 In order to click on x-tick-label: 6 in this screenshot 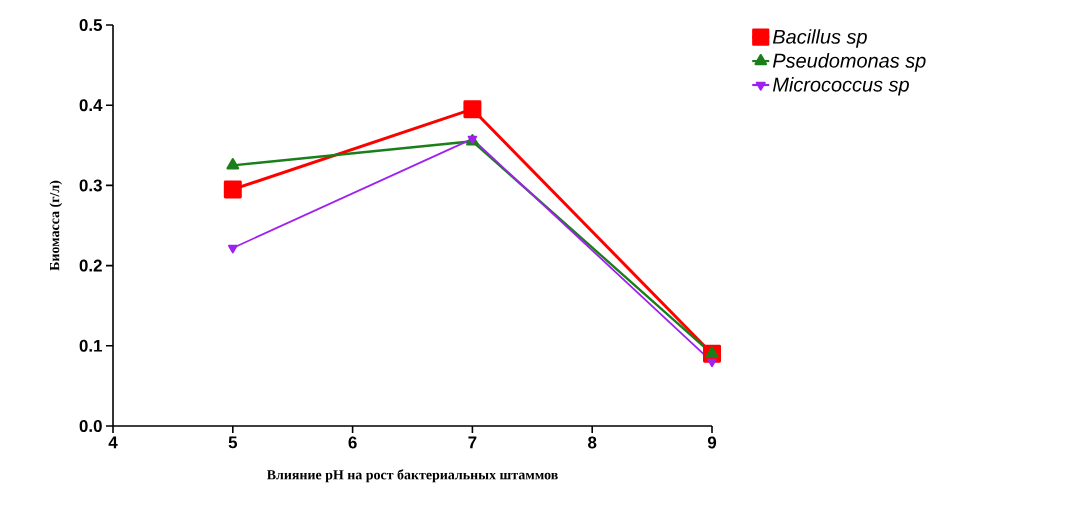, I will do `click(352, 442)`.